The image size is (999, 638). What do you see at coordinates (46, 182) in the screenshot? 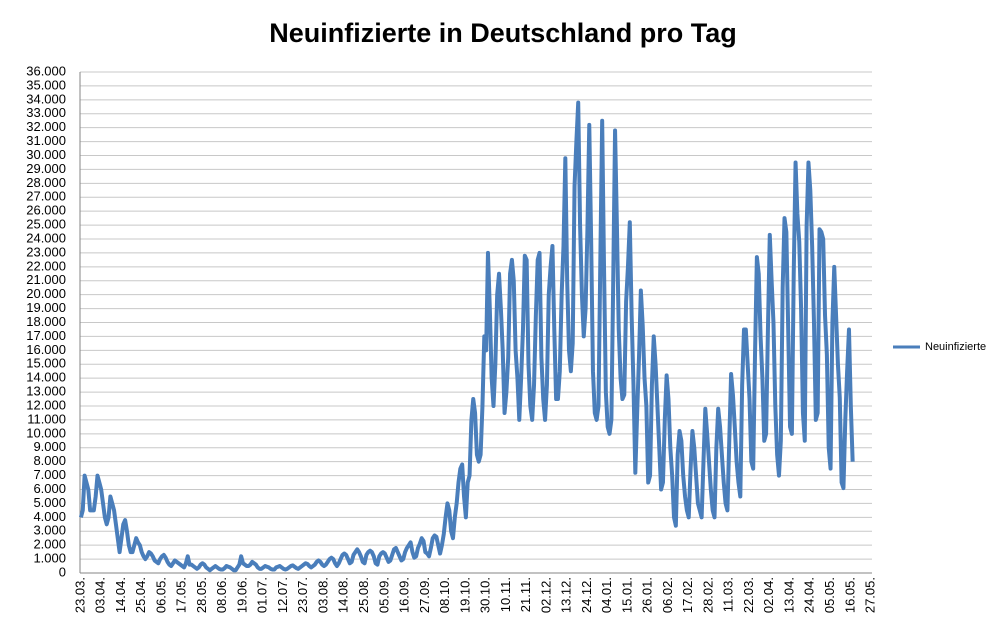
I see `y-tick-label: 28.000` at bounding box center [46, 182].